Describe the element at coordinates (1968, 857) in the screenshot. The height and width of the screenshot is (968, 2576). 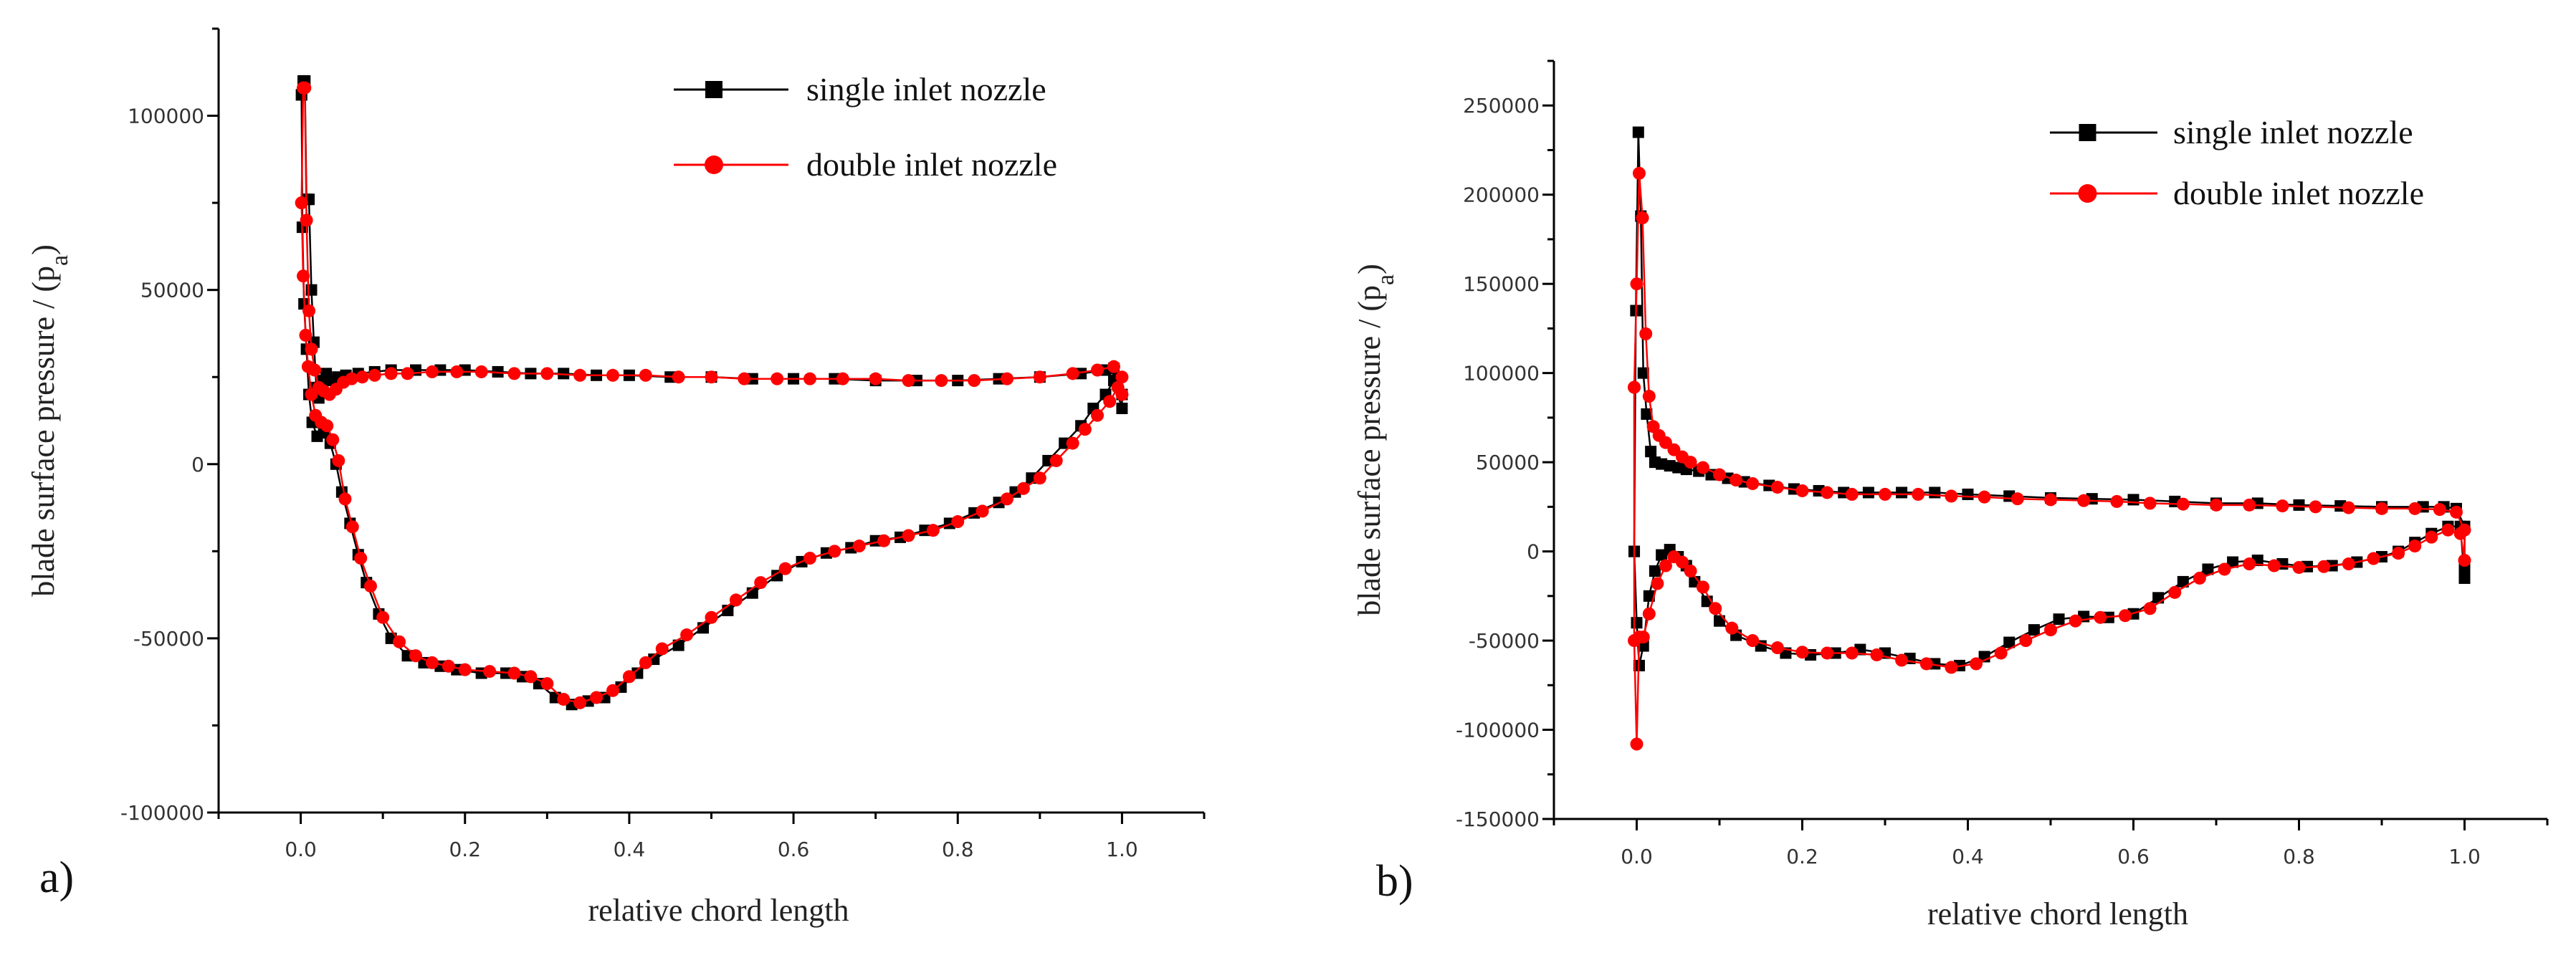
I see `x-tick-label: 0.4` at that location.